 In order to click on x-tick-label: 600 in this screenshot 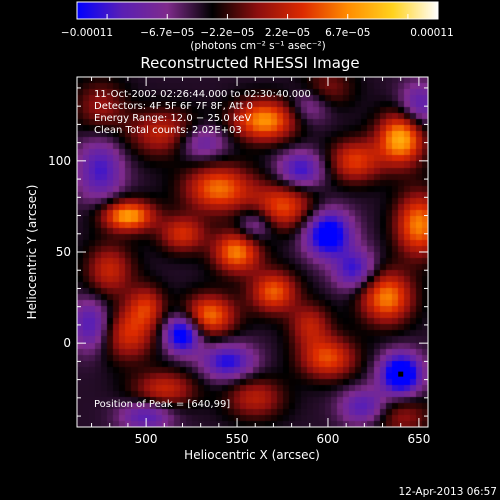, I will do `click(328, 439)`.